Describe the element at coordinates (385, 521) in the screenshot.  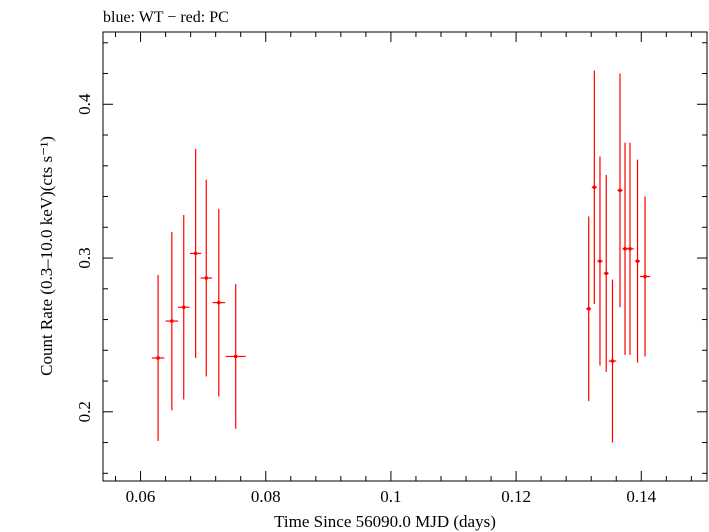
I see `x-axis-label: Time Since 56090.0 MJD (days)` at that location.